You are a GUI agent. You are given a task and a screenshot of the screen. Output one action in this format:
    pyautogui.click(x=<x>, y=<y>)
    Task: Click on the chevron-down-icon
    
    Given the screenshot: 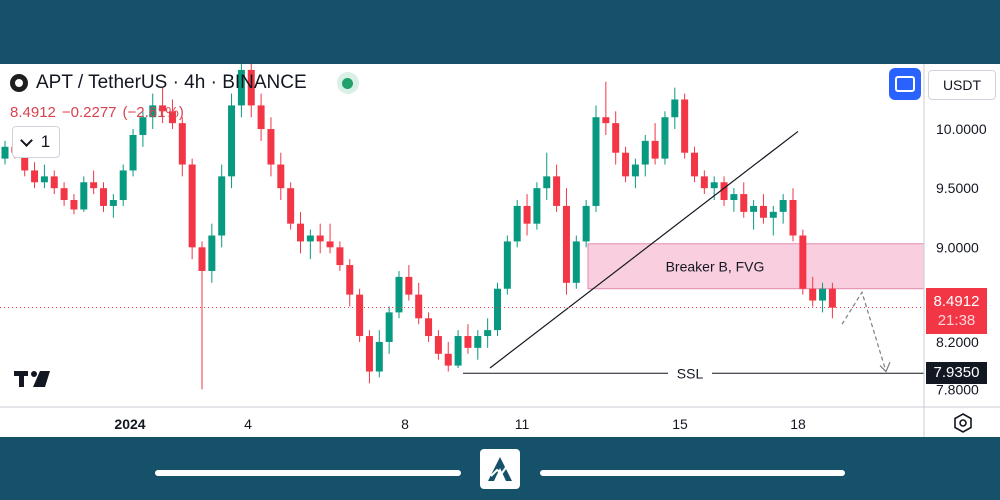 What is the action you would take?
    pyautogui.click(x=26, y=140)
    